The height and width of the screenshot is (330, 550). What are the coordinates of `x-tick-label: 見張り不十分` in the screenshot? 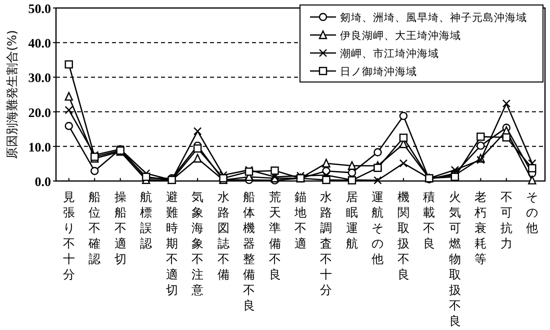 It's located at (68, 236).